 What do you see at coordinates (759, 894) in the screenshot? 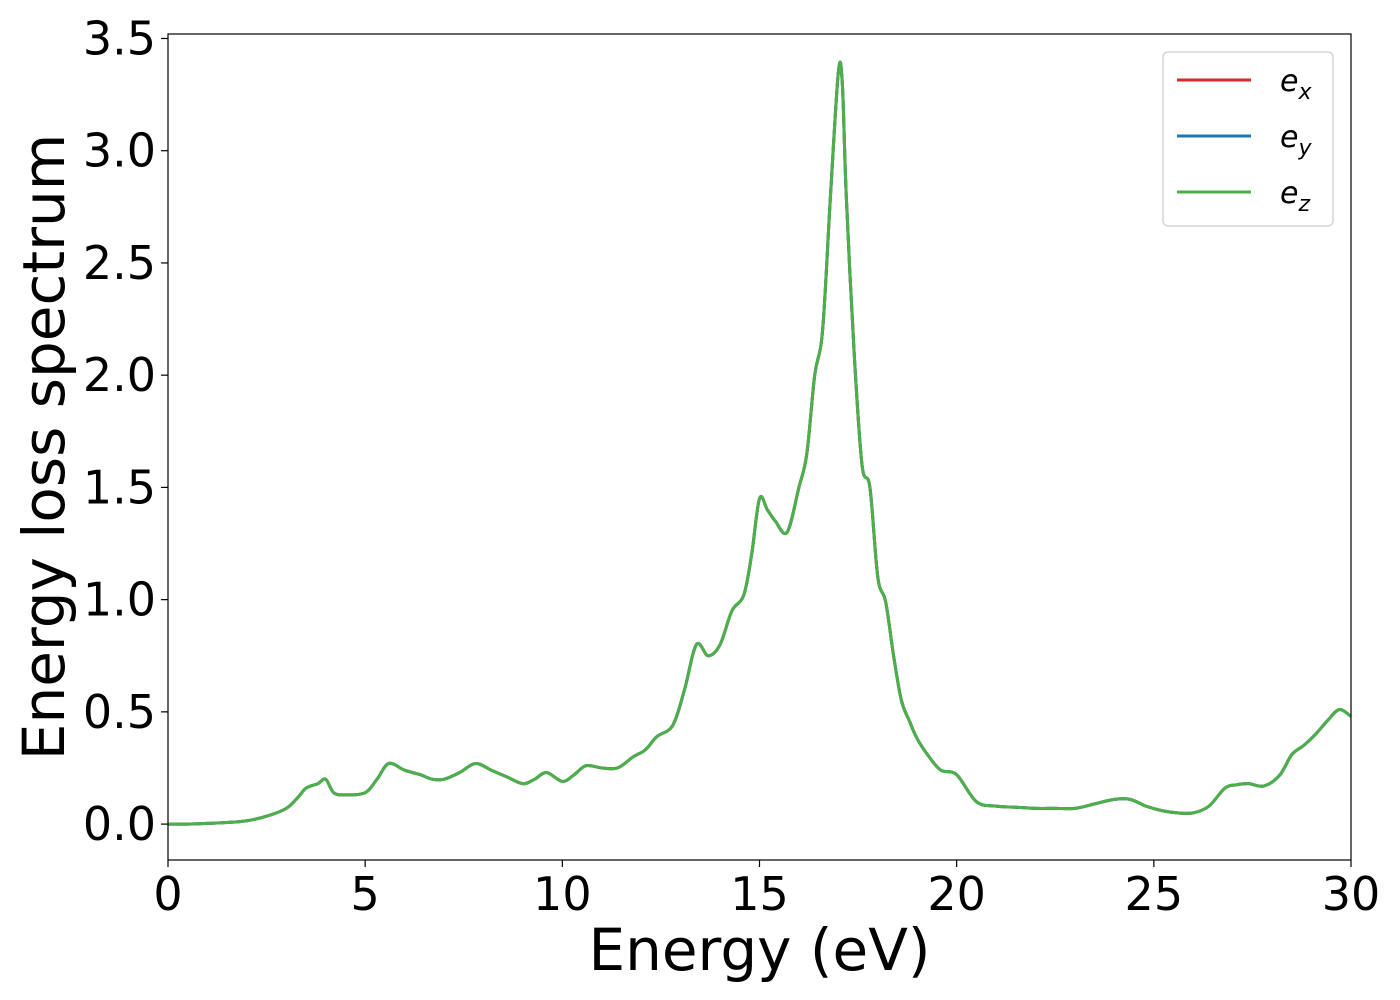
I see `x-tick-label: 15` at bounding box center [759, 894].